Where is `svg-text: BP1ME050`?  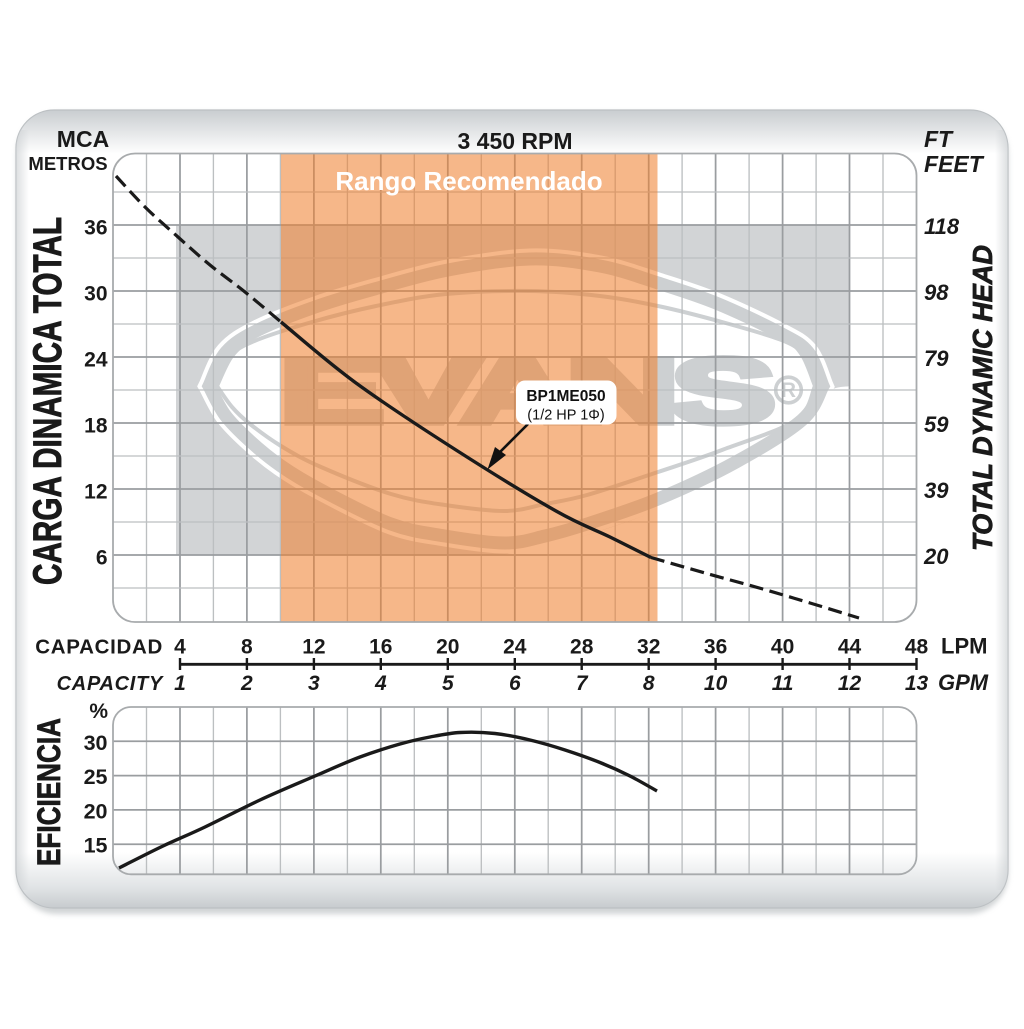 svg-text: BP1ME050 is located at coordinates (565, 396).